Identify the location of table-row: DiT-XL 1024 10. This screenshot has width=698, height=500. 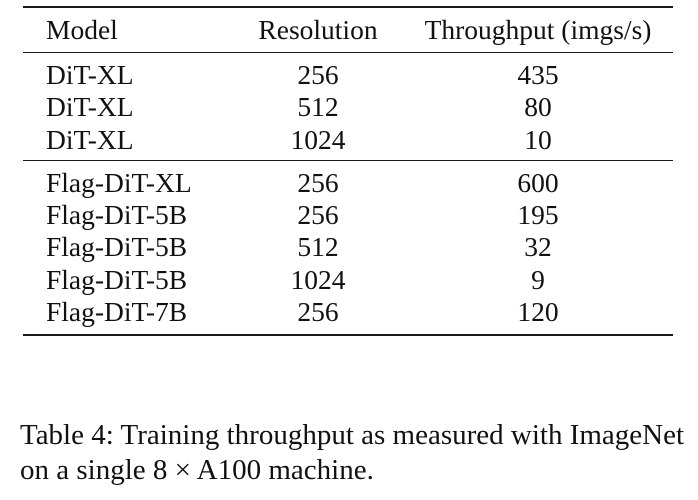
(348, 142).